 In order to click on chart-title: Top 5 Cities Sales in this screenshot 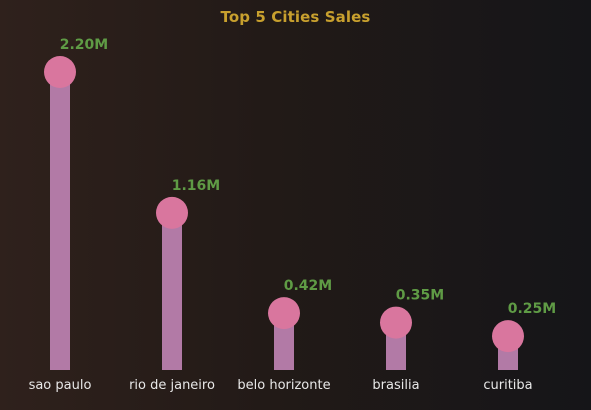, I will do `click(295, 17)`.